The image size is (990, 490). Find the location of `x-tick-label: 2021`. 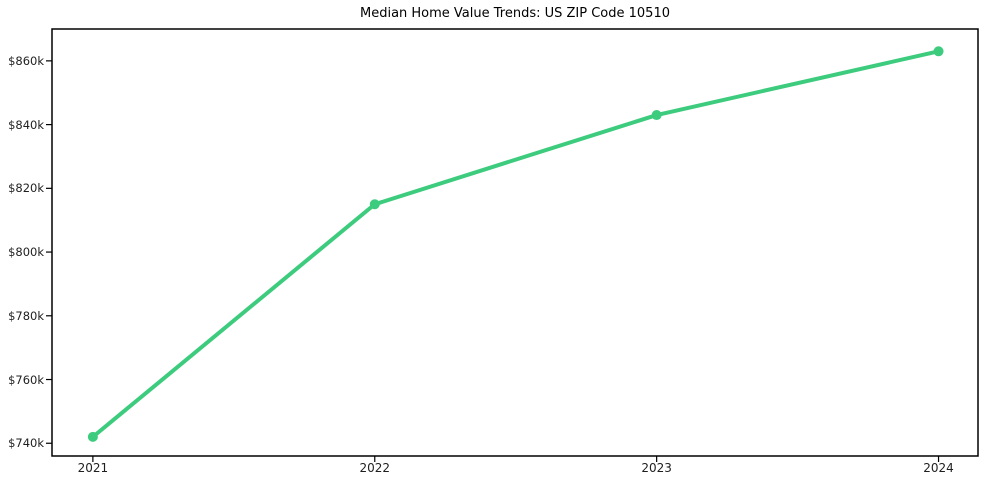

x-tick-label: 2021 is located at coordinates (93, 468).